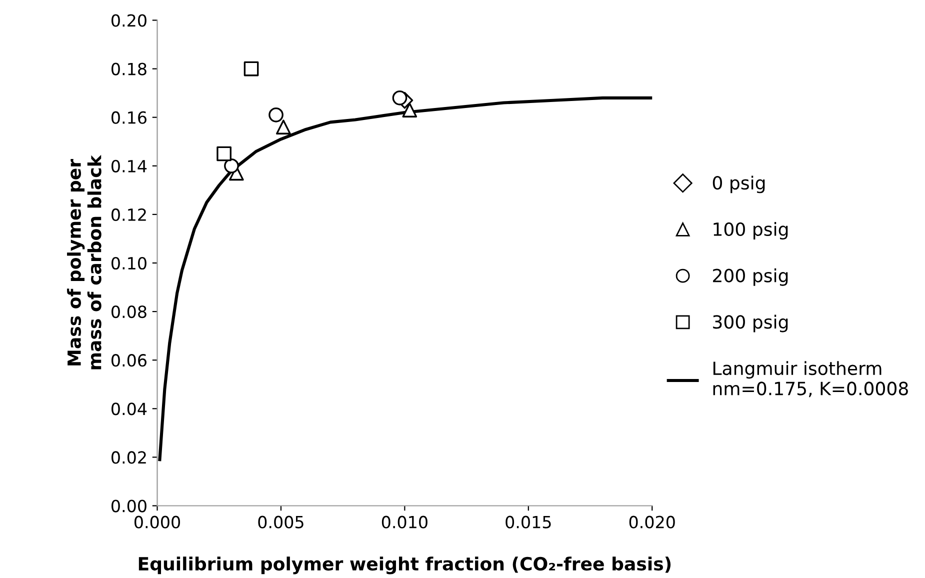 The height and width of the screenshot is (578, 925). What do you see at coordinates (528, 522) in the screenshot?
I see `x-tick-label: 0.015` at bounding box center [528, 522].